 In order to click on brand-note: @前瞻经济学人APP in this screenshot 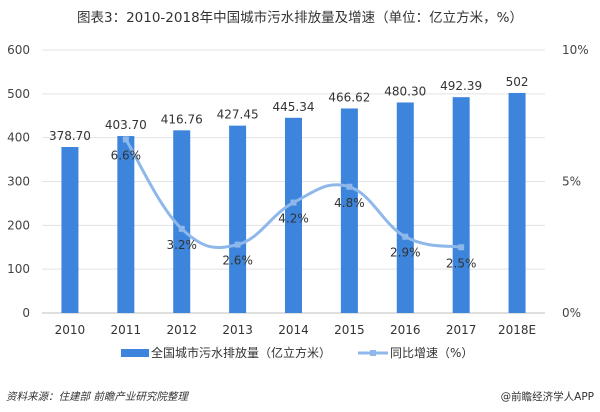, I will do `click(547, 397)`.